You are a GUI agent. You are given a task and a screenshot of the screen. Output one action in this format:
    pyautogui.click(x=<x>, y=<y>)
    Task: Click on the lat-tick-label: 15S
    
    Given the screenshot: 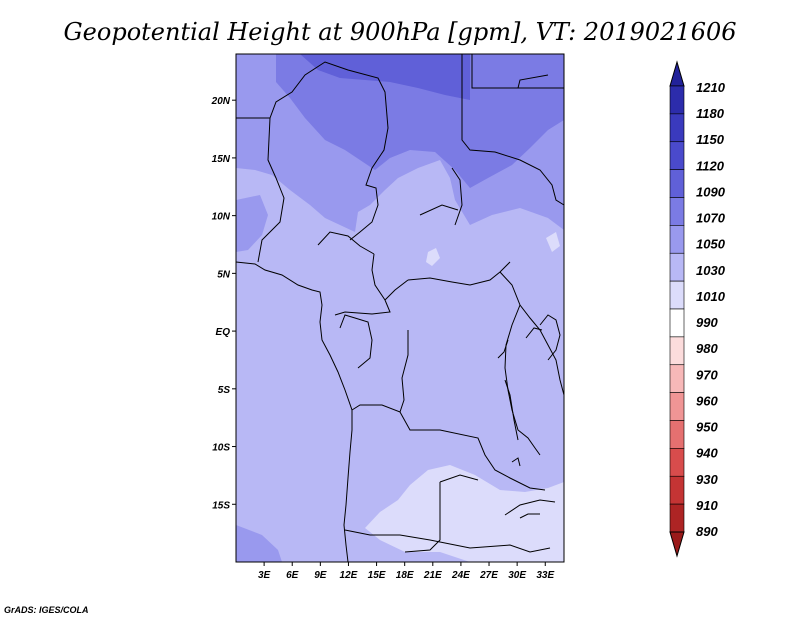 What is the action you would take?
    pyautogui.click(x=221, y=505)
    